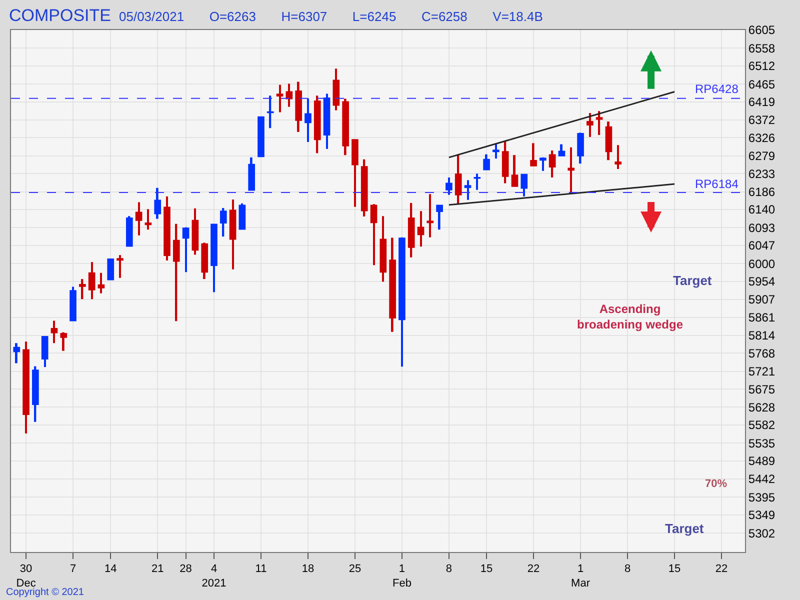 The height and width of the screenshot is (600, 800). Describe the element at coordinates (762, 227) in the screenshot. I see `y-tick-label: 6093` at that location.